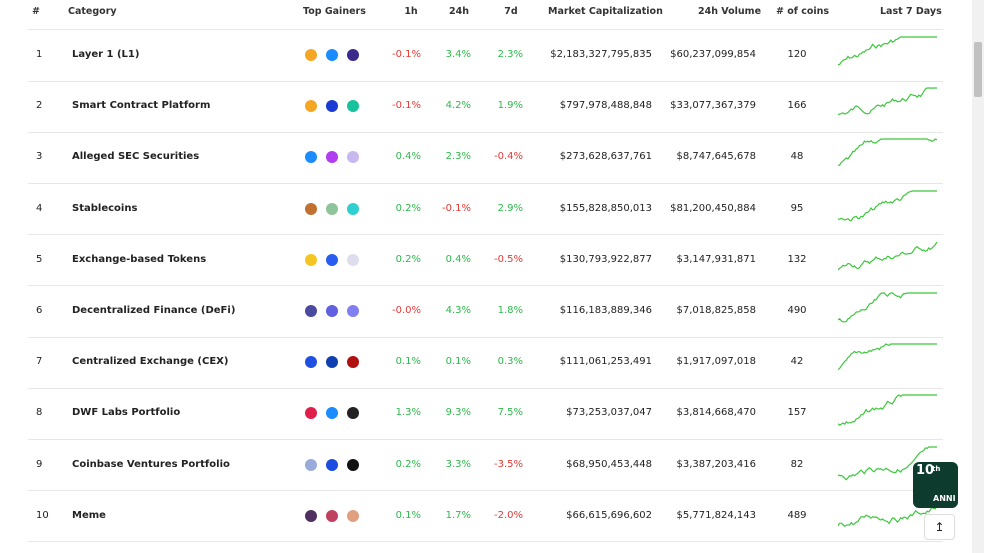  Describe the element at coordinates (716, 259) in the screenshot. I see `volume: $3,147,931,871` at that location.